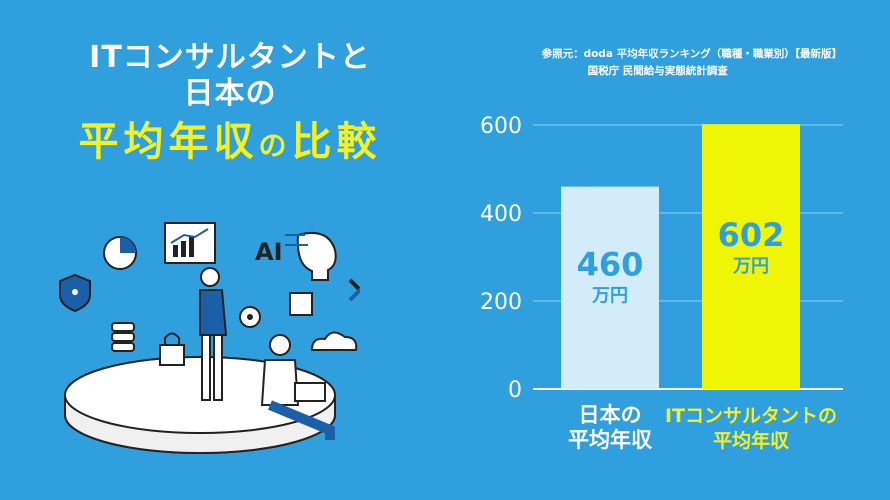 The image size is (890, 500). Describe the element at coordinates (311, 256) in the screenshot. I see `brain-head-icon` at that location.